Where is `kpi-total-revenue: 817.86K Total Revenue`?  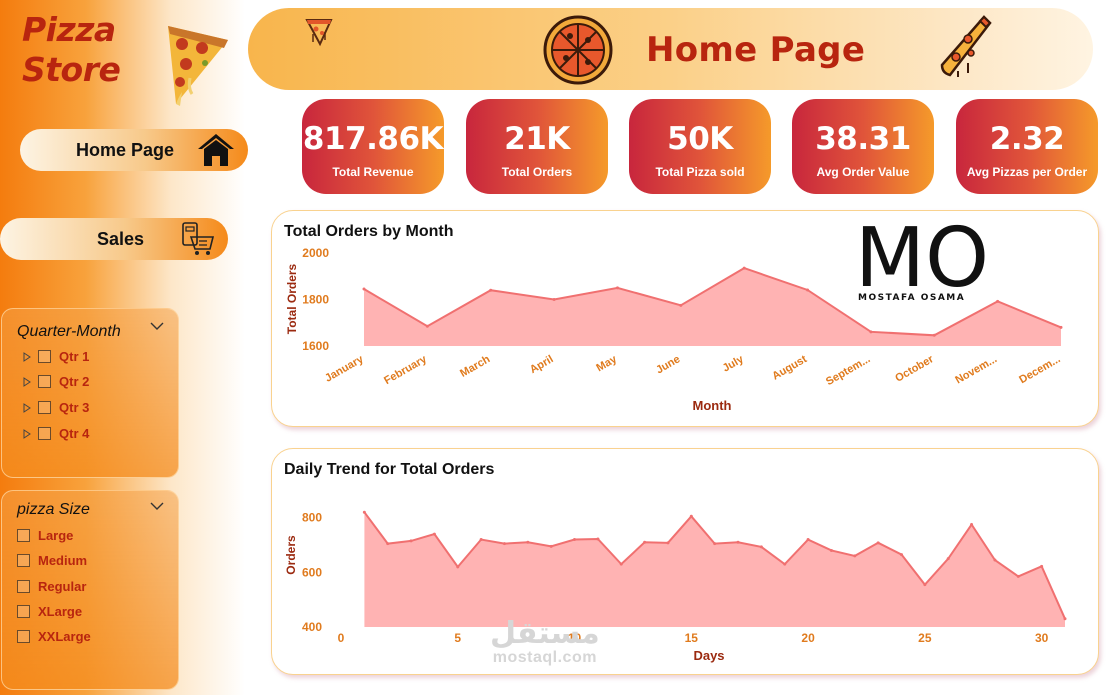
kpi-total-revenue: 817.86K Total Revenue is located at coordinates (373, 146).